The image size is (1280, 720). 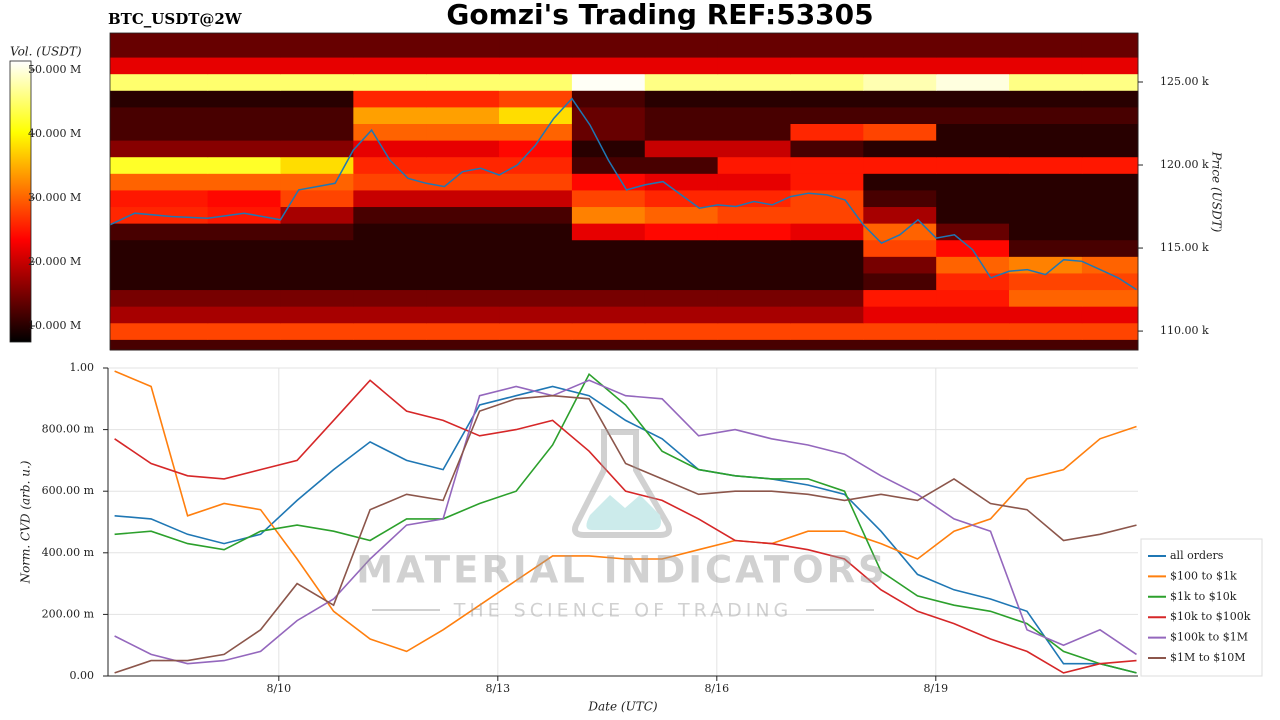 I want to click on flask-icon, so click(x=622, y=483).